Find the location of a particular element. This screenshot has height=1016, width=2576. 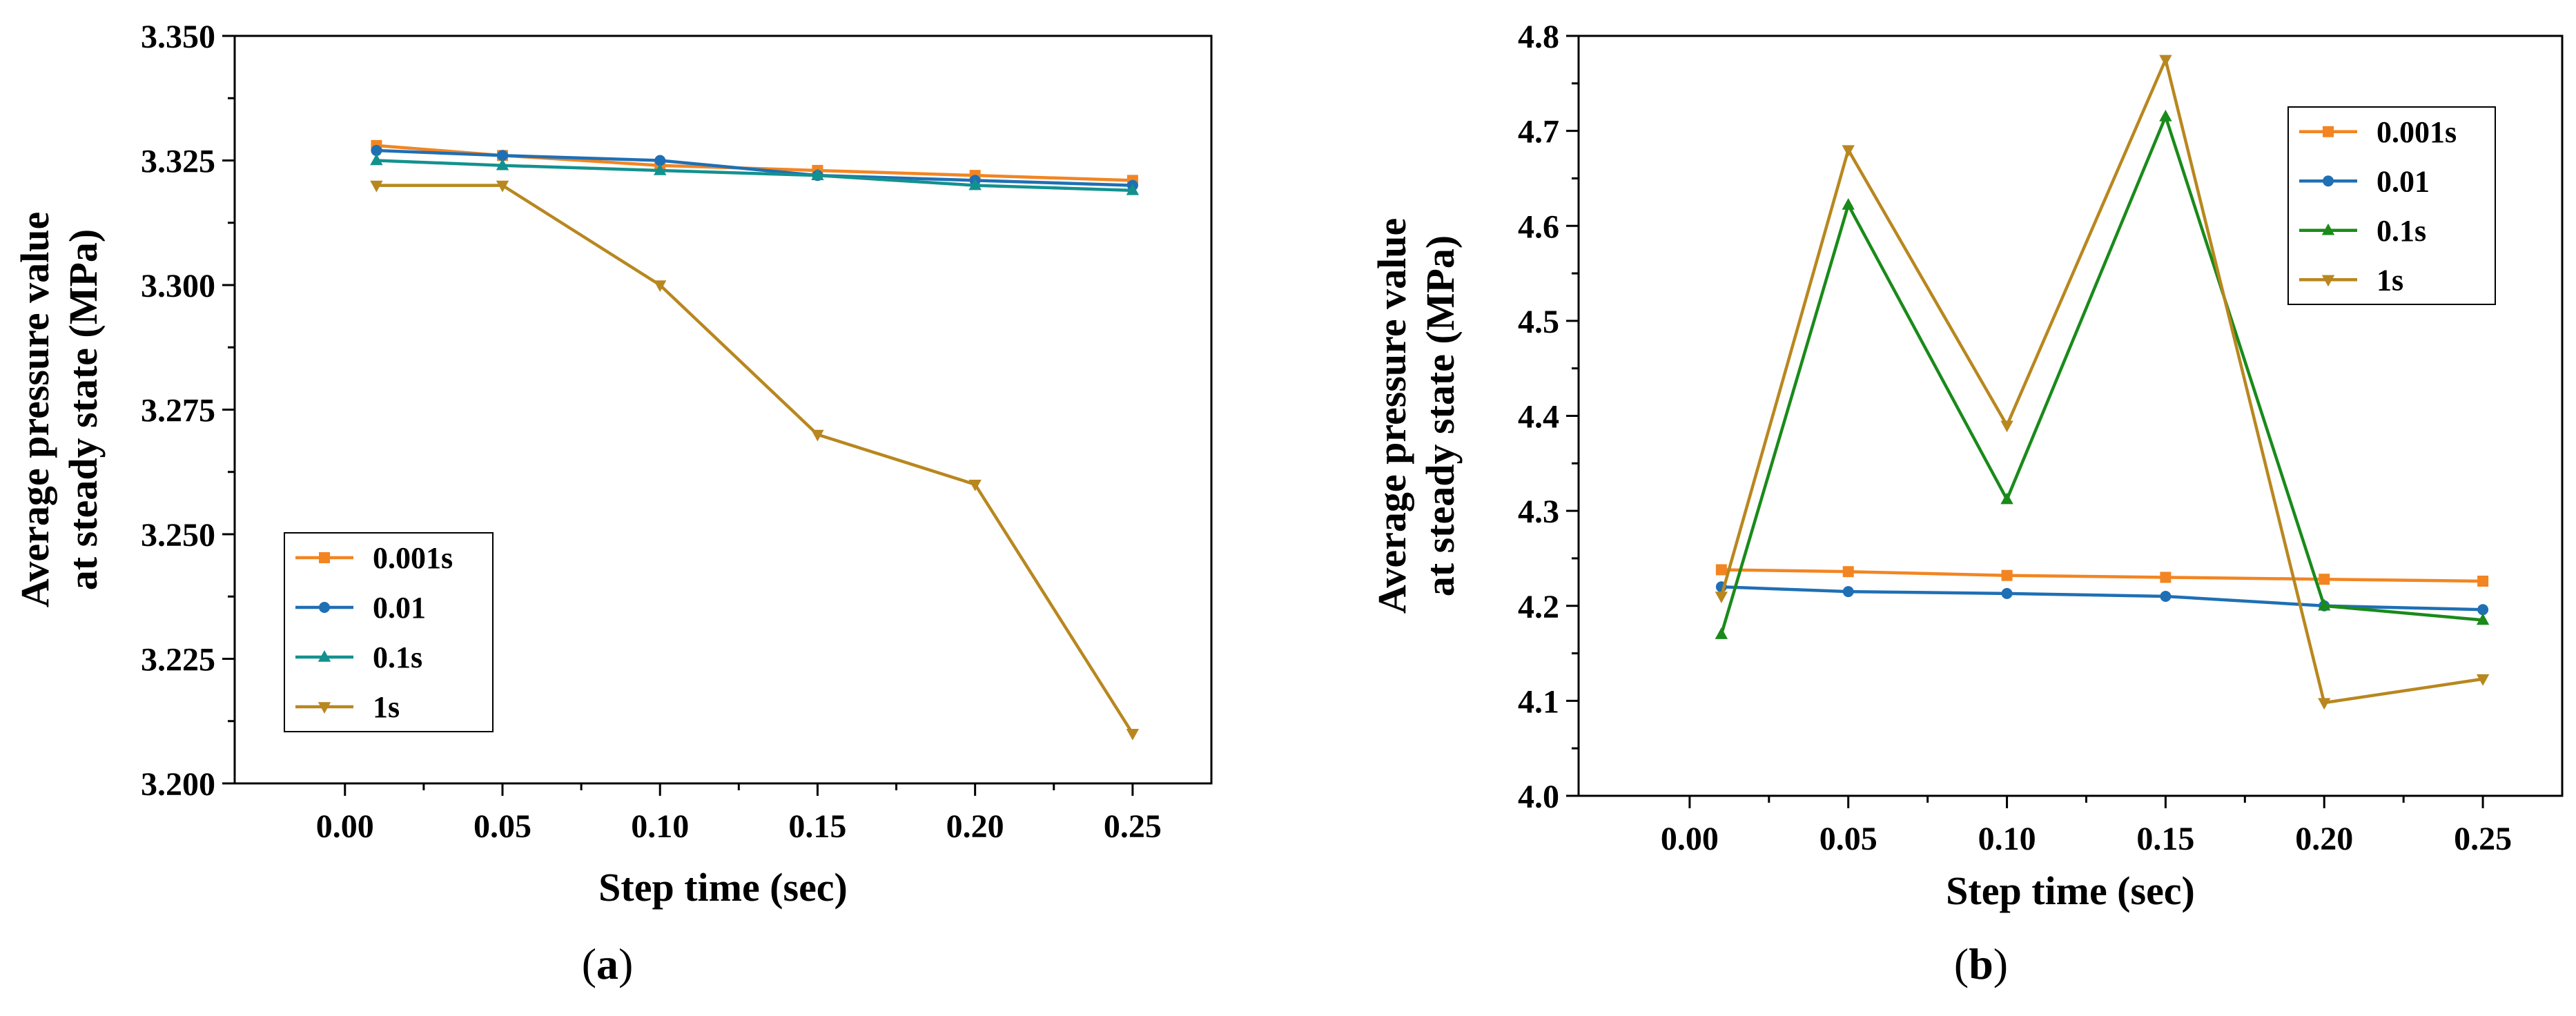

panel-label-part: a is located at coordinates (607, 963).